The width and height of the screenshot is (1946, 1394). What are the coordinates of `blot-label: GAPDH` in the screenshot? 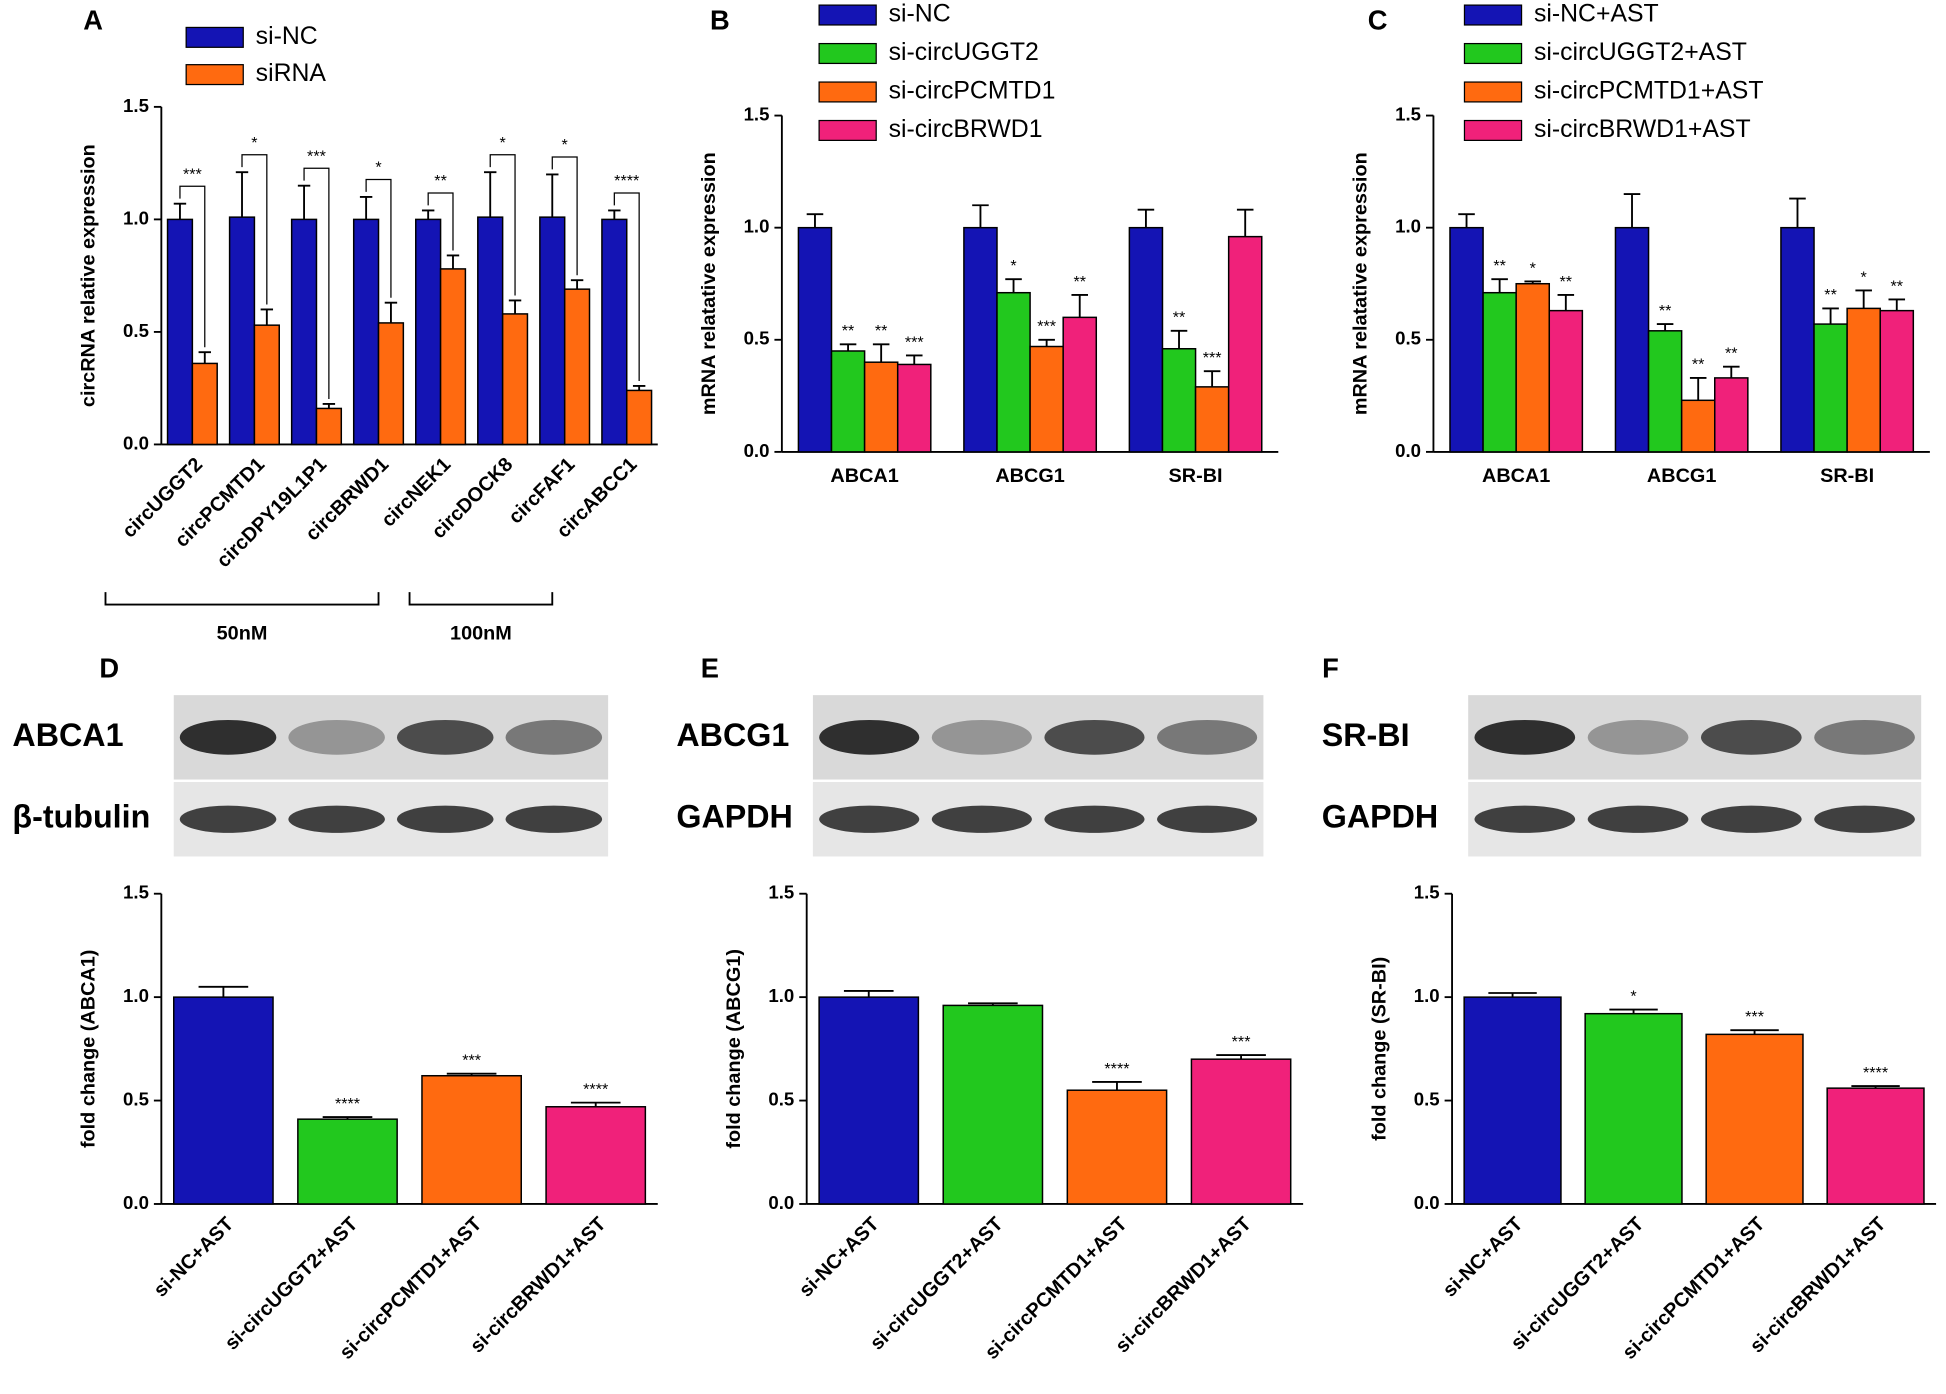 It's located at (734, 817).